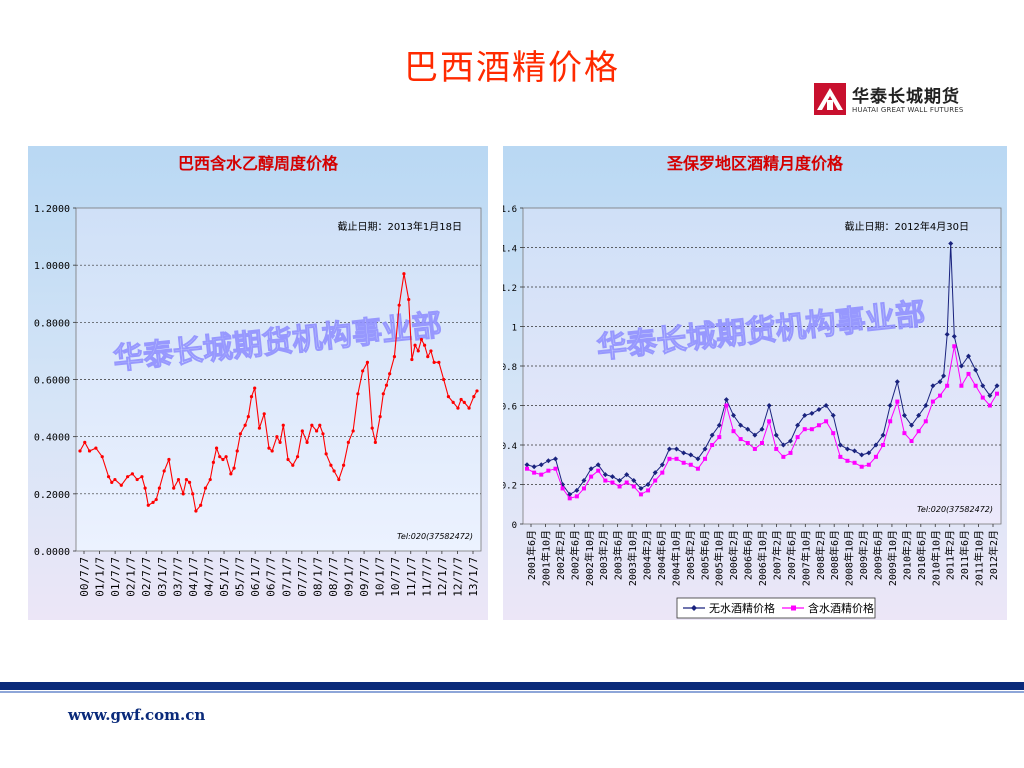  I want to click on y-tick-label: 0.6000, so click(52, 381).